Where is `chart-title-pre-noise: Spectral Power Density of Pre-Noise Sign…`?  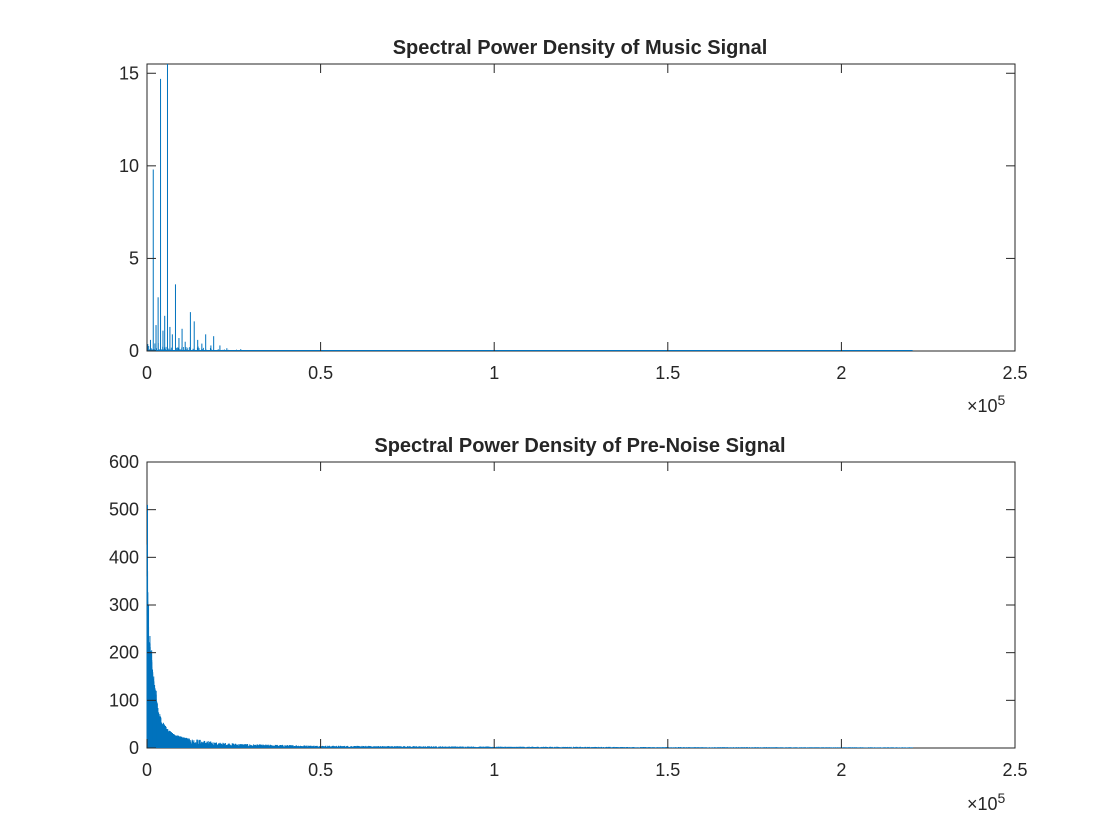 chart-title-pre-noise: Spectral Power Density of Pre-Noise Sign… is located at coordinates (579, 446).